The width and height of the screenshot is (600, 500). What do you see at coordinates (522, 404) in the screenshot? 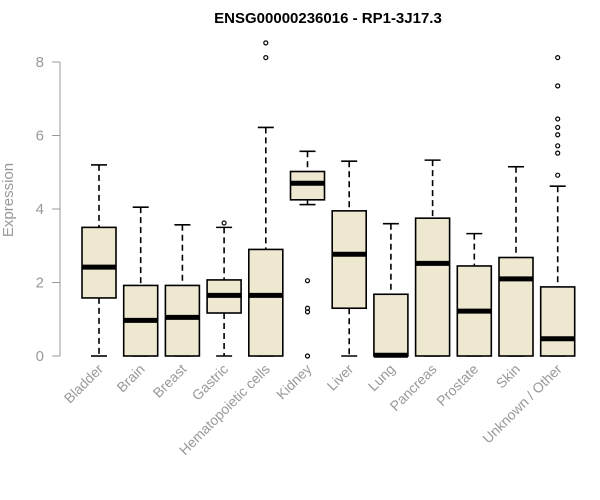
I see `x-tick-label: Unknown / Other` at bounding box center [522, 404].